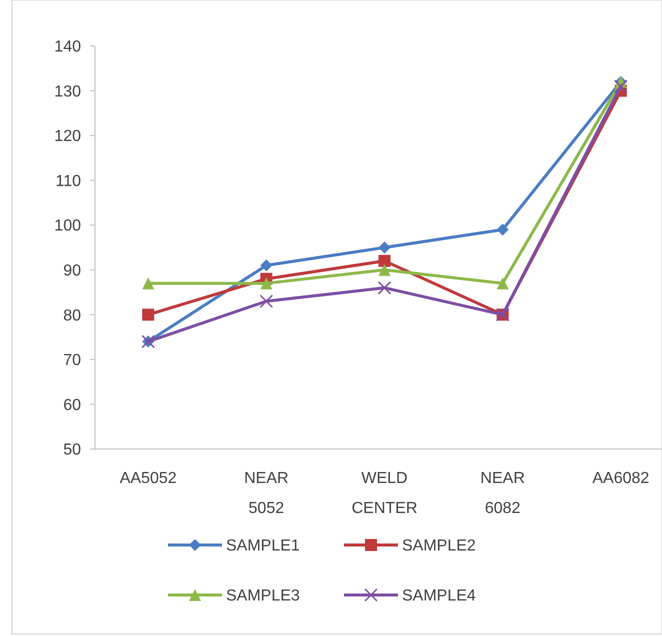  Describe the element at coordinates (266, 493) in the screenshot. I see `x-tick-label: NEAR 5052` at that location.